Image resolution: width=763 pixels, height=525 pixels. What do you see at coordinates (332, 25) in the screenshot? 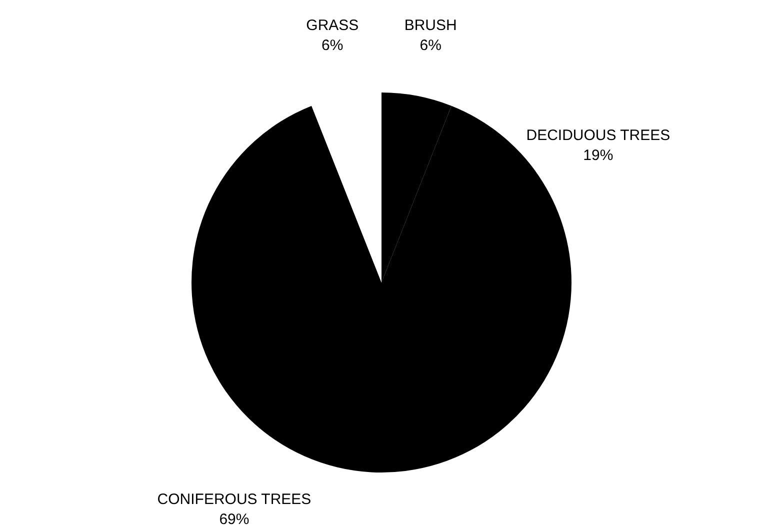
I see `slice-label: GRASS` at bounding box center [332, 25].